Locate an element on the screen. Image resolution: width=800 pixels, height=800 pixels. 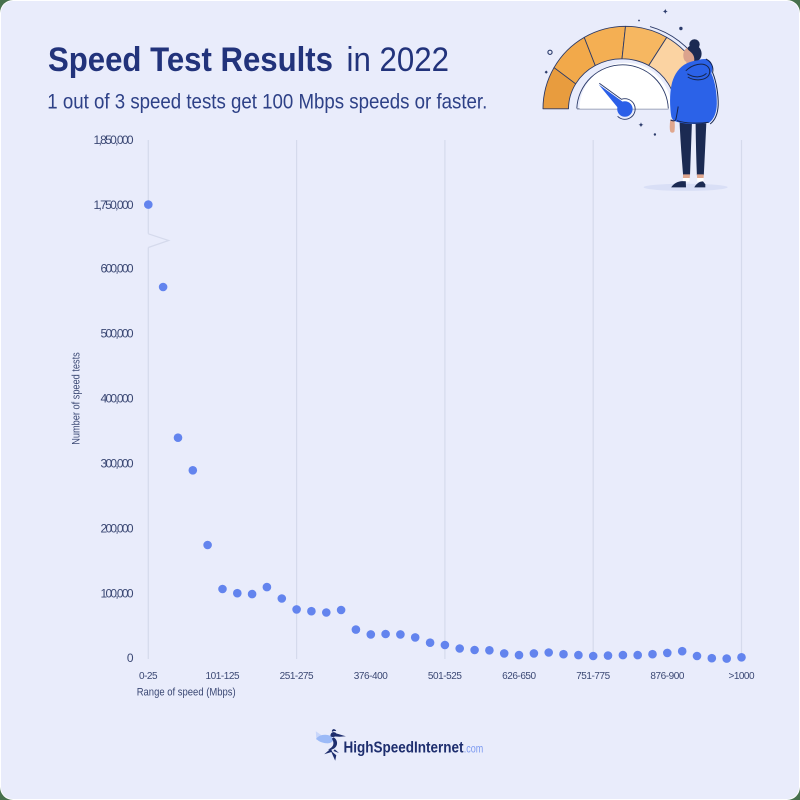
svg-text: 376-400 is located at coordinates (371, 676).